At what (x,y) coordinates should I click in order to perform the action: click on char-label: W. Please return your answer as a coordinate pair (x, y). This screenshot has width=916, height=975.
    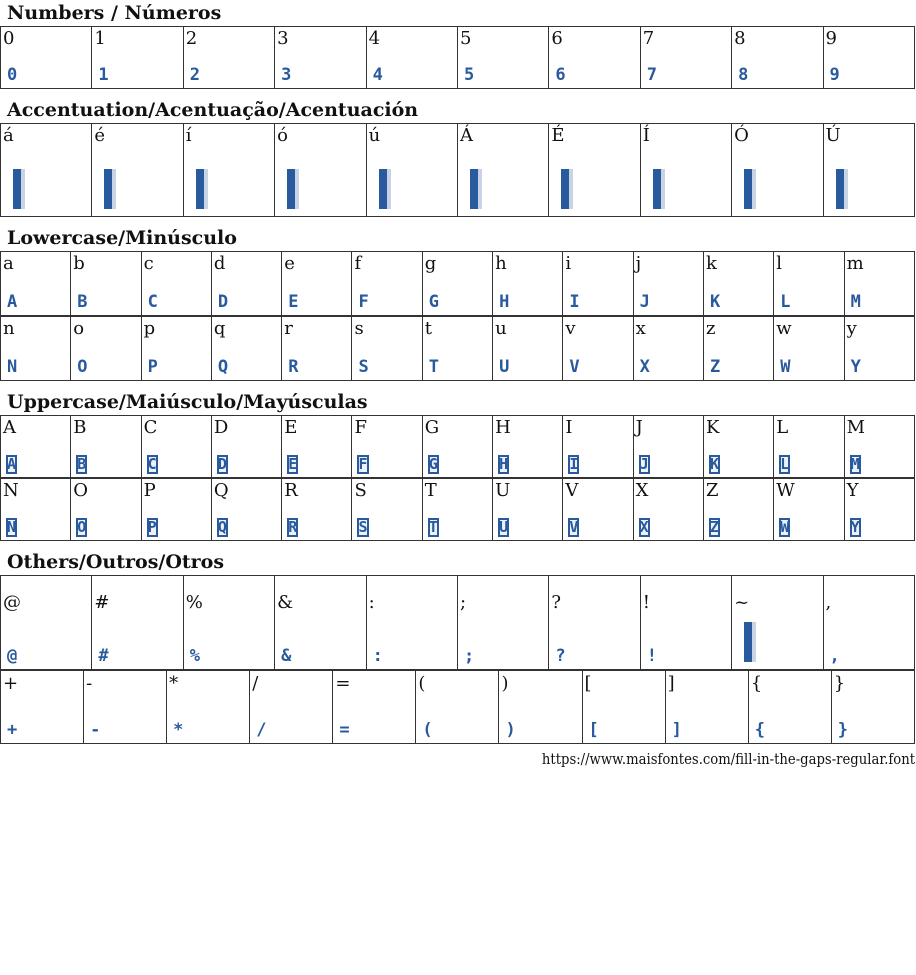
    Looking at the image, I should click on (785, 490).